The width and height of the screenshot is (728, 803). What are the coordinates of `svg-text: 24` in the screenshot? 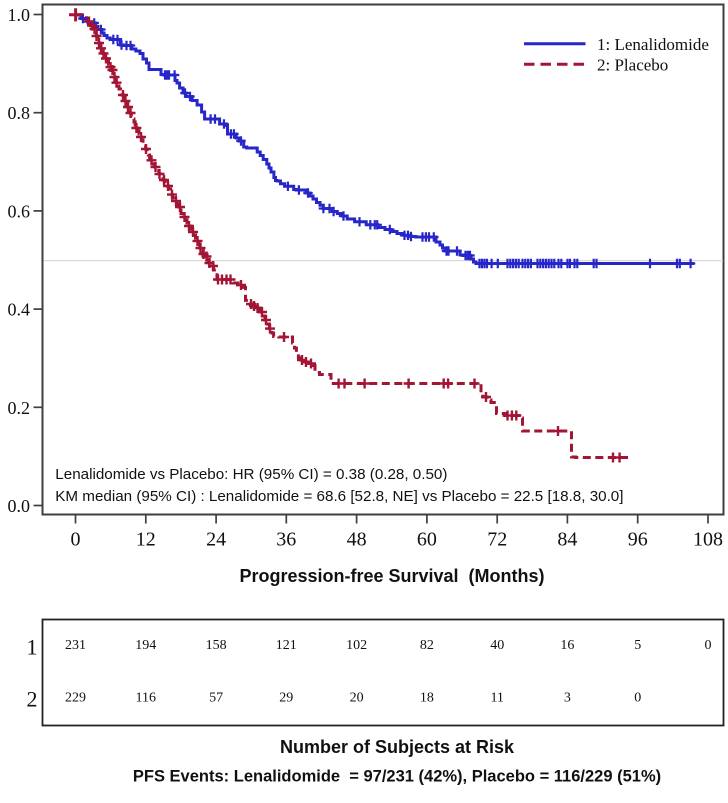 It's located at (216, 540).